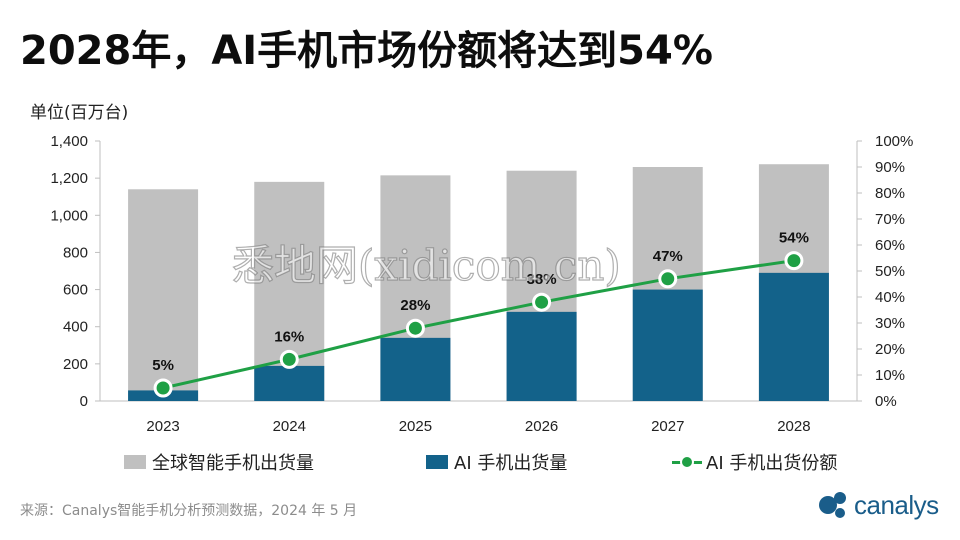 Image resolution: width=960 pixels, height=540 pixels. I want to click on canalys-logo-icon, so click(832, 505).